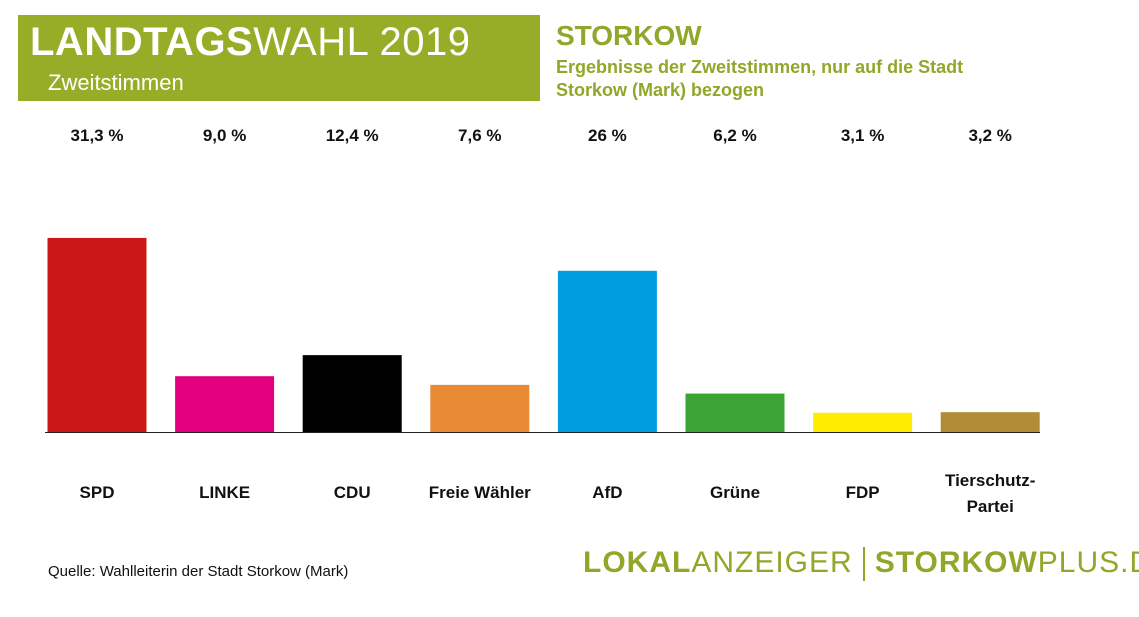  I want to click on value-label: 3,1 %, so click(862, 135).